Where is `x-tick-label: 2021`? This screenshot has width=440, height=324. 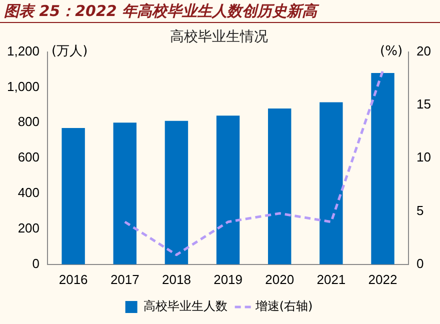
x-tick-label: 2021 is located at coordinates (331, 279).